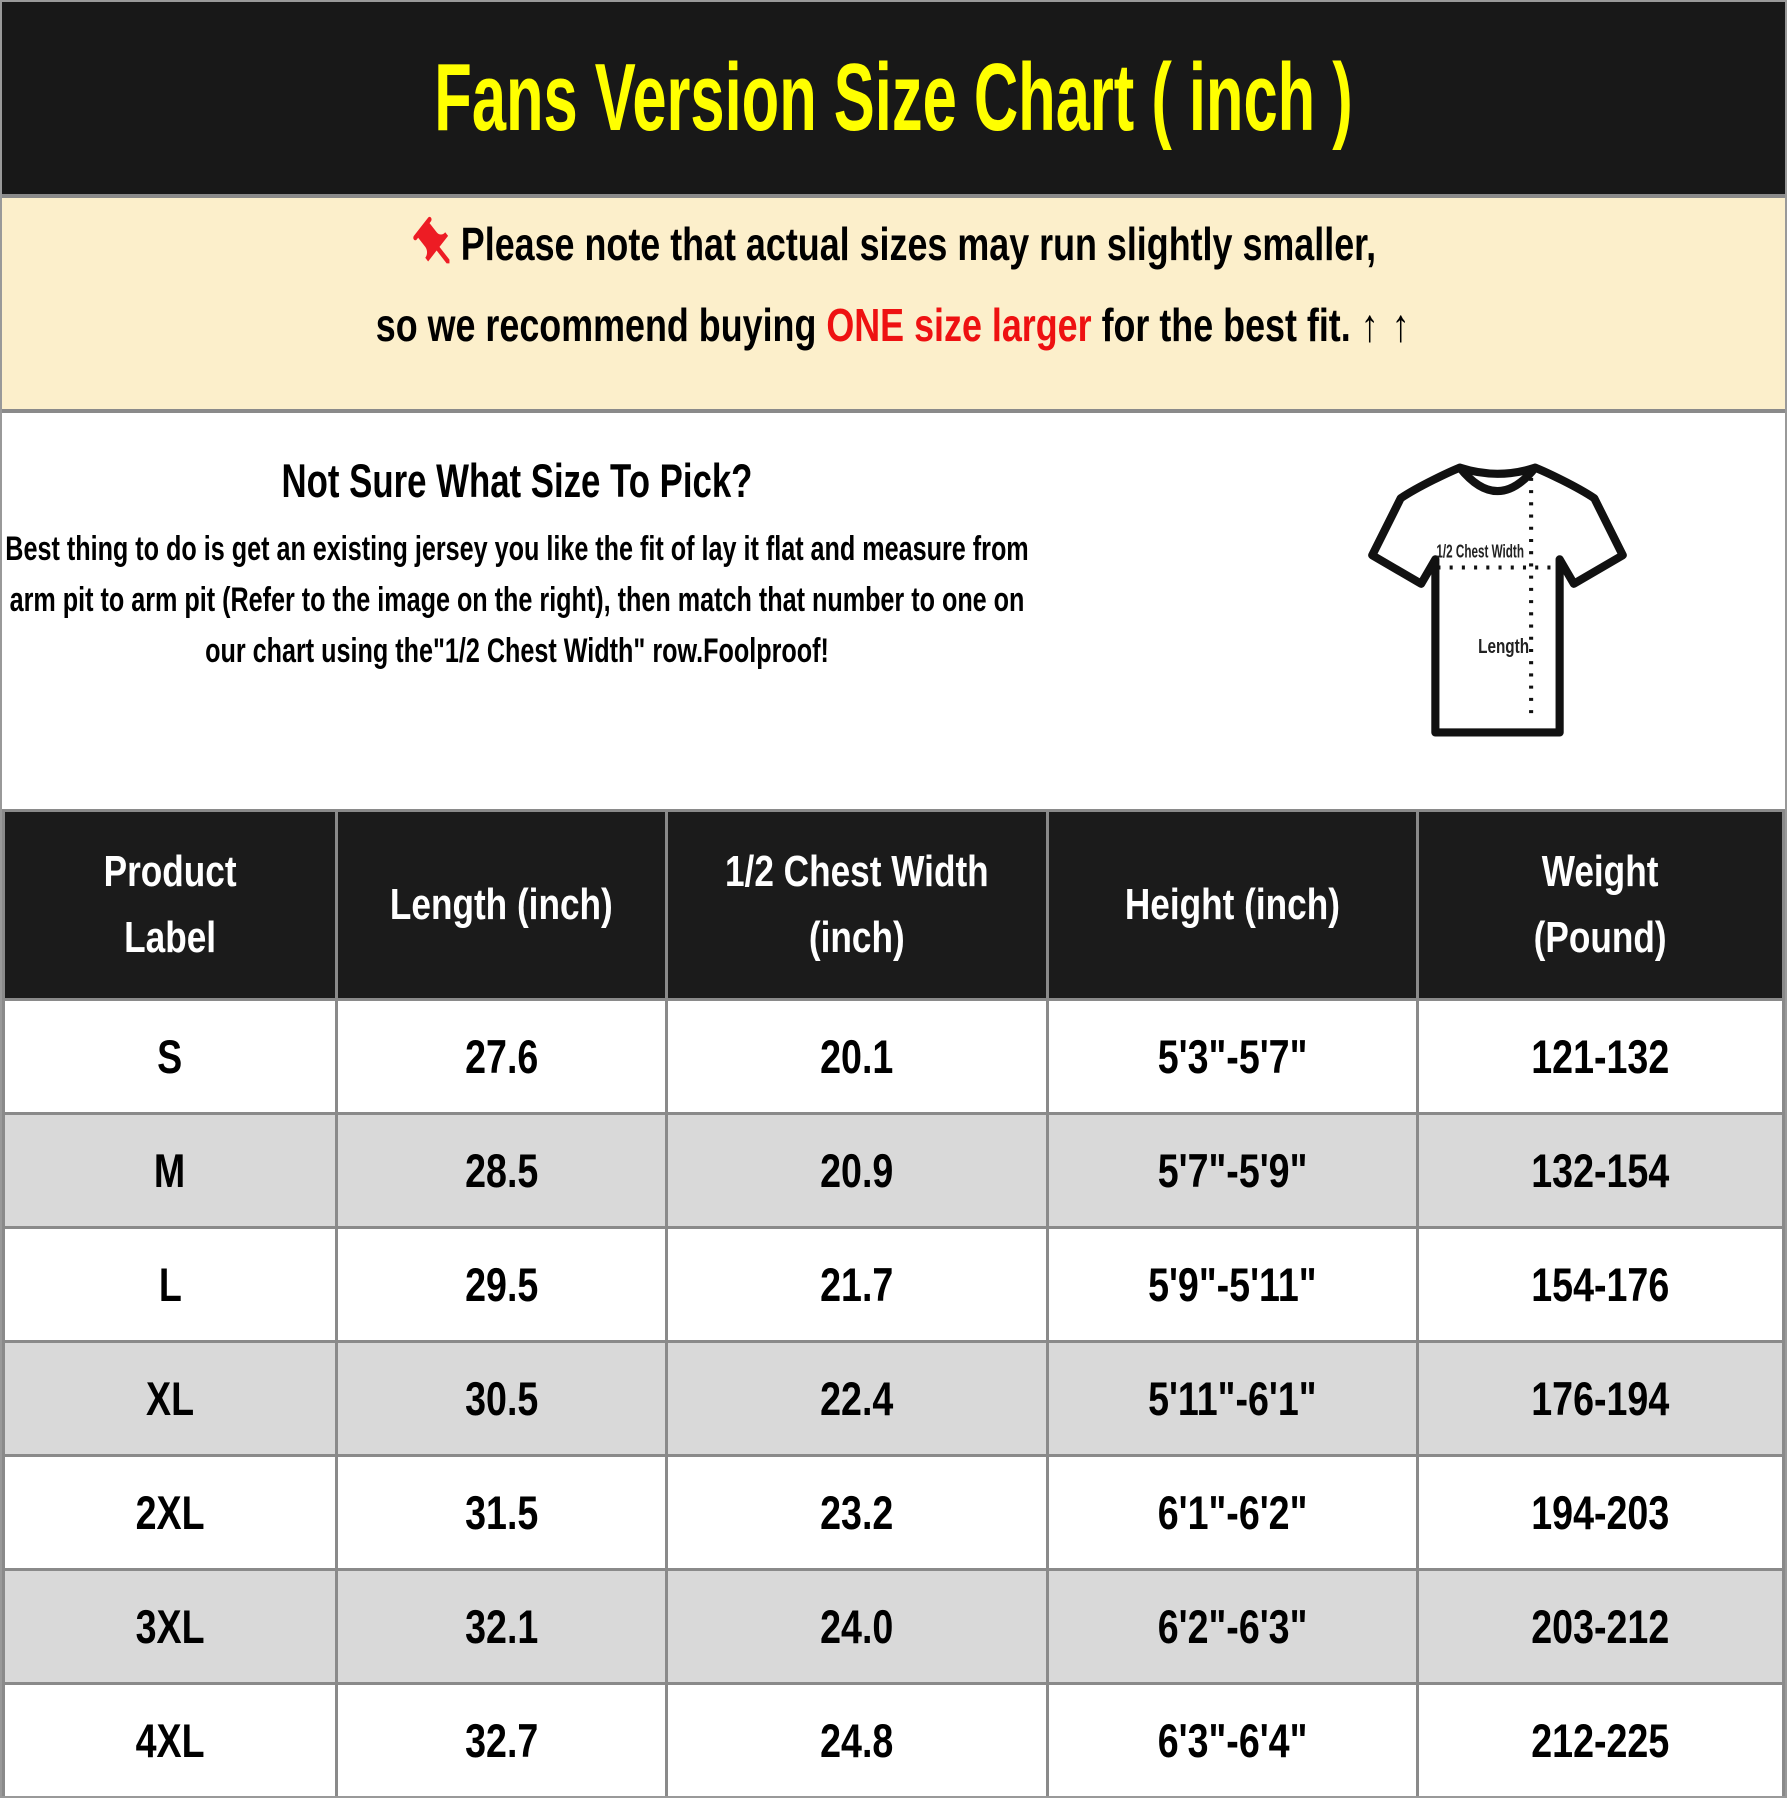  I want to click on table-cell-height: 5'11"-6'1", so click(1232, 1398).